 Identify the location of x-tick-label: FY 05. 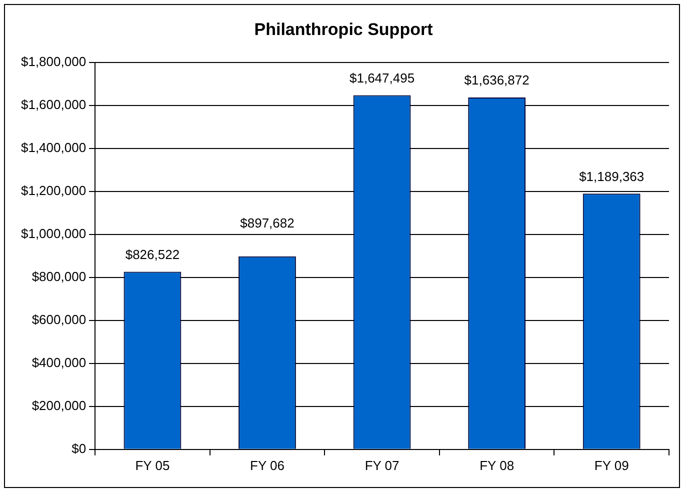
(152, 465).